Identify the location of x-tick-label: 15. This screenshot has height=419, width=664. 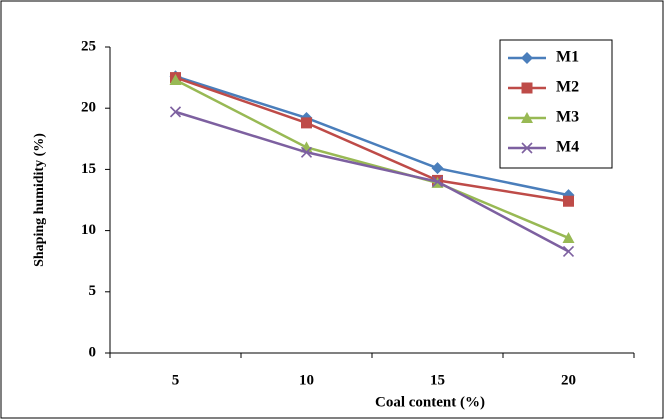
(437, 380).